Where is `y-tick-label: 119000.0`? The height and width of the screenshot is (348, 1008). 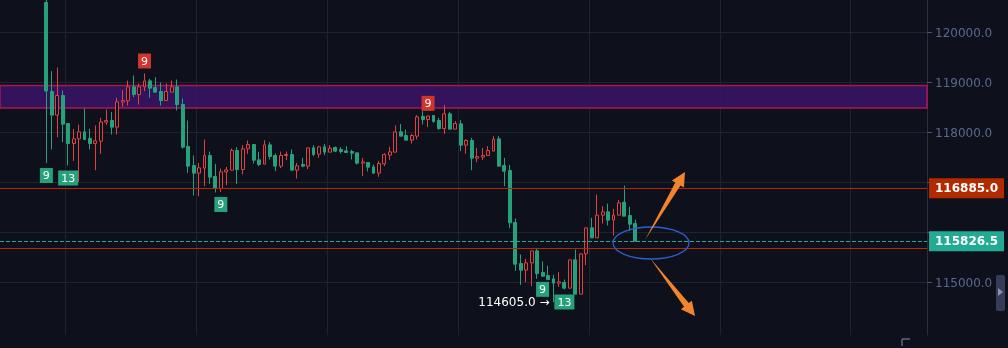
y-tick-label: 119000.0 is located at coordinates (964, 82).